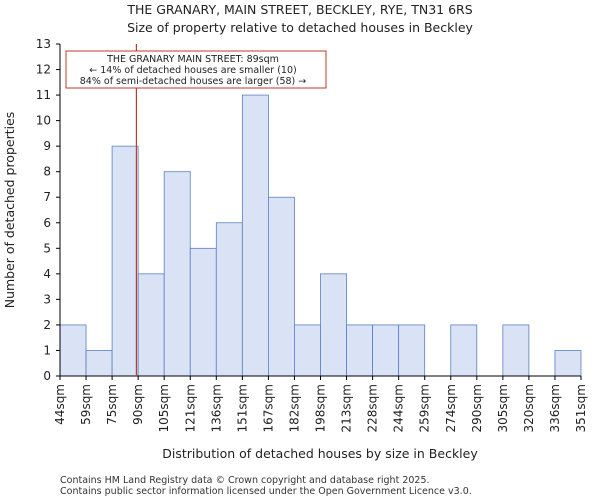 The image size is (600, 500). Describe the element at coordinates (177, 274) in the screenshot. I see `bar-105sqm` at that location.